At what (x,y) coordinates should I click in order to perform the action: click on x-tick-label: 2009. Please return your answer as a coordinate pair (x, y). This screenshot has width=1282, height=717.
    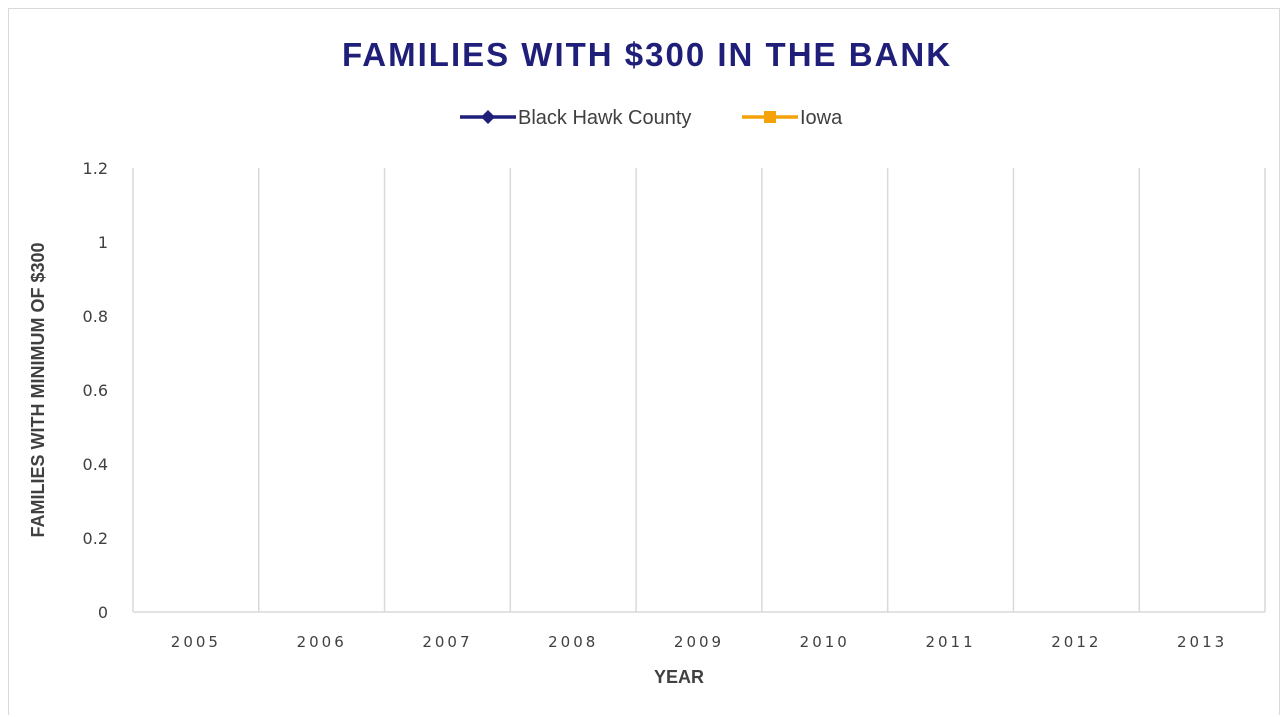
    Looking at the image, I should click on (699, 642).